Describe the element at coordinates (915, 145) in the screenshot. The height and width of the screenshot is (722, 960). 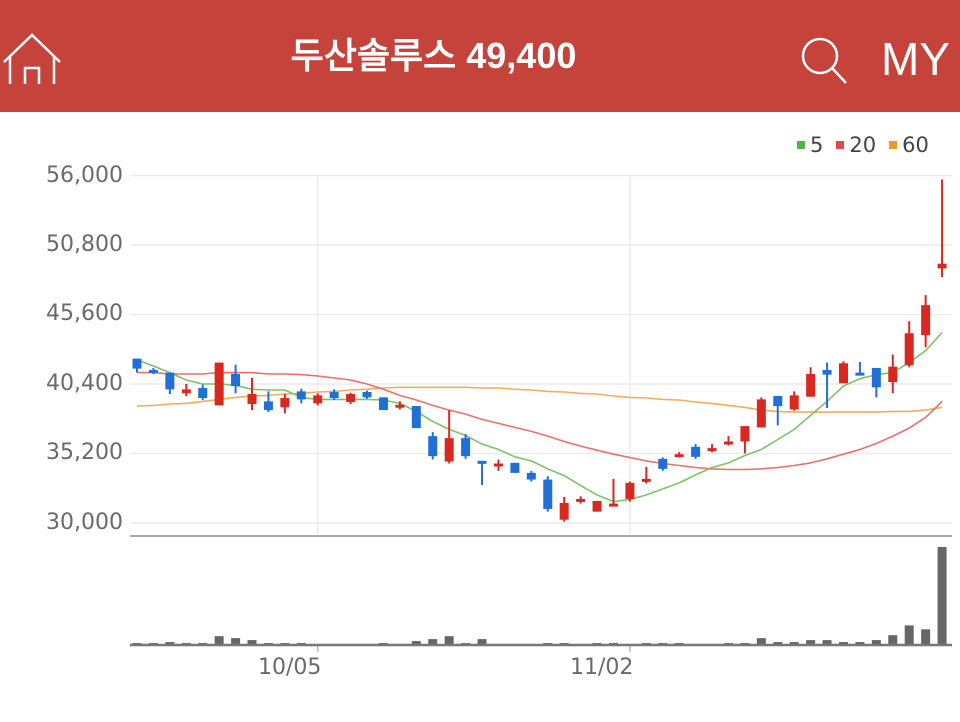
I see `legend-label: 60` at that location.